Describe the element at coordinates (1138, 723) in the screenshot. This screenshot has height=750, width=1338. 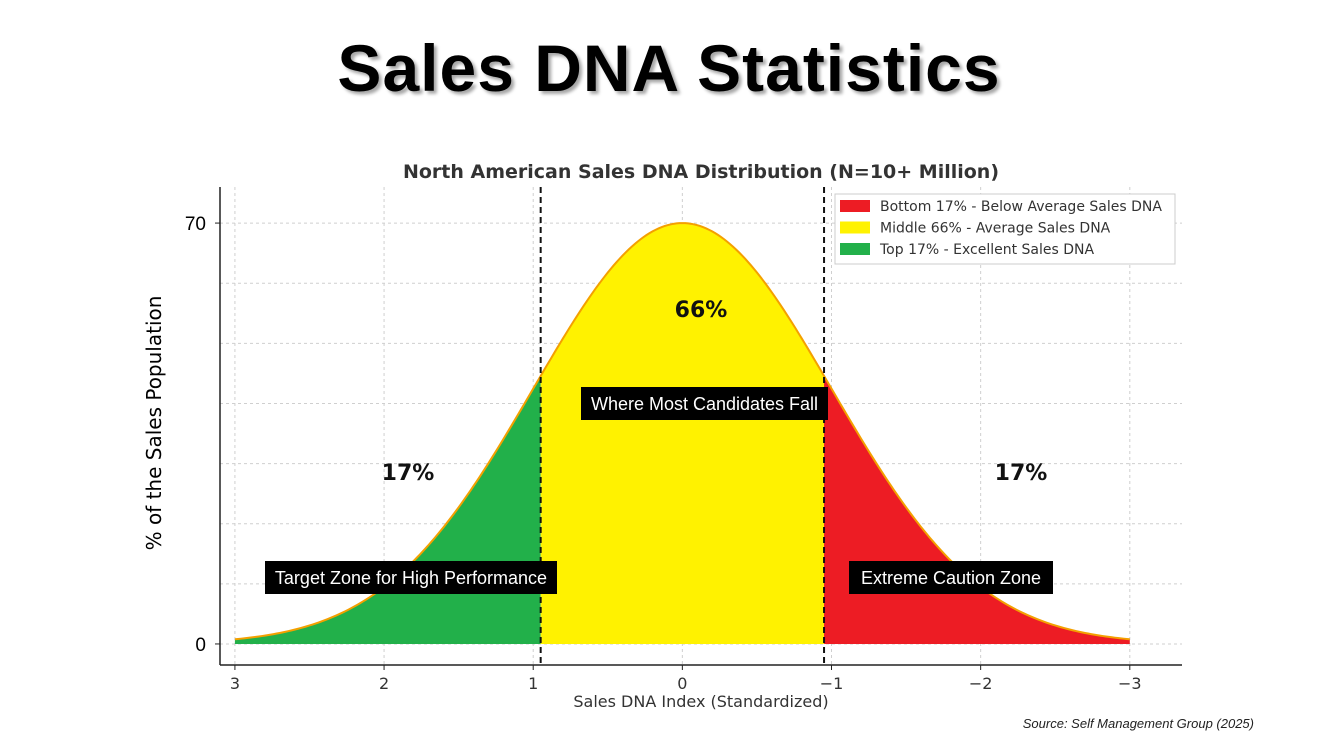
I see `source-note: Source: Self Management Group (2025)` at that location.